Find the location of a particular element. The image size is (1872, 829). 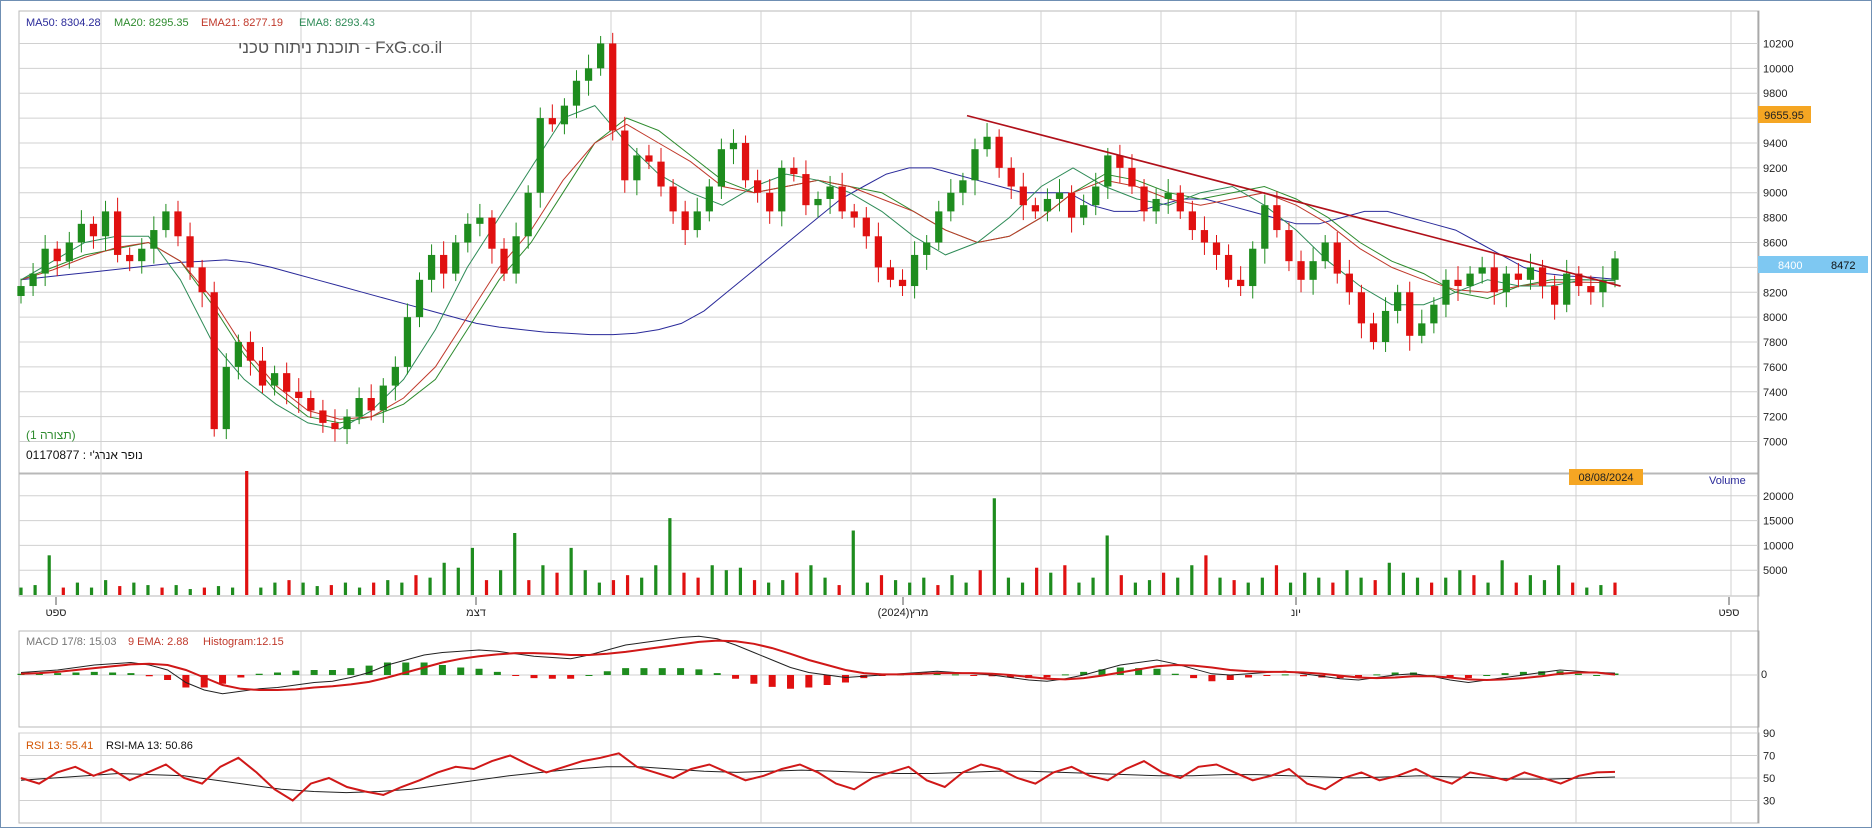

ma20-legend: MA20: 8295.35 is located at coordinates (151, 23).